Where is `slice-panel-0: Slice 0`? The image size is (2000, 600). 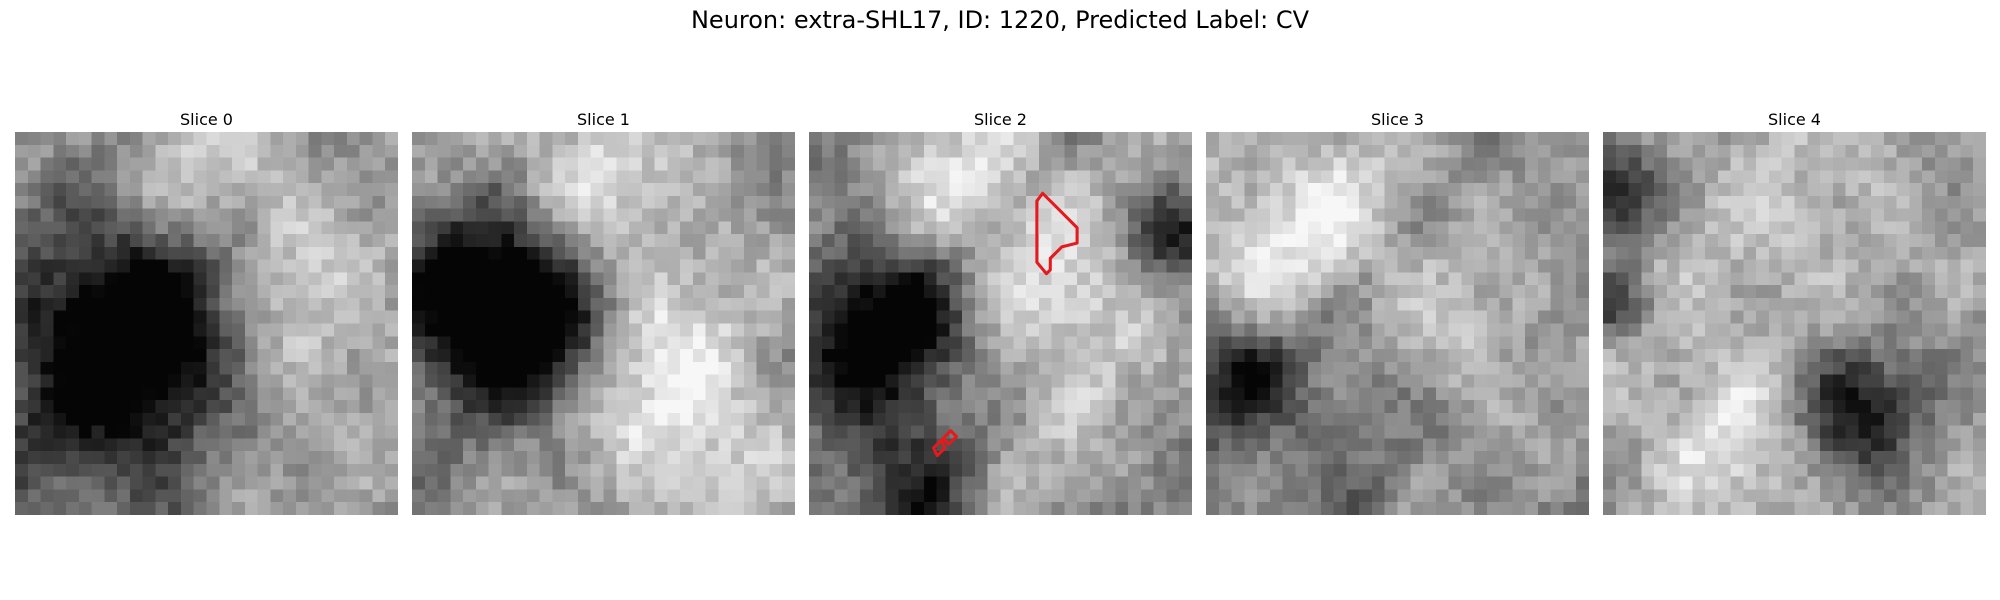 slice-panel-0: Slice 0 is located at coordinates (206, 312).